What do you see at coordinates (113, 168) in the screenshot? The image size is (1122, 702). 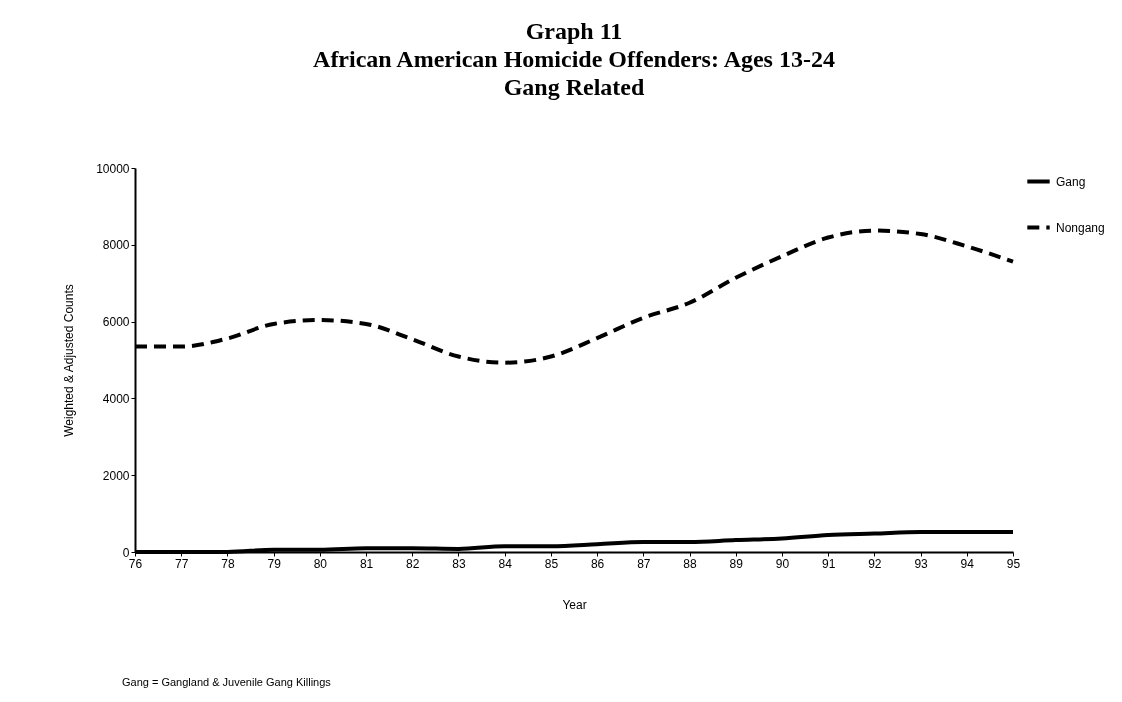 I see `y-tick-label: 10000` at bounding box center [113, 168].